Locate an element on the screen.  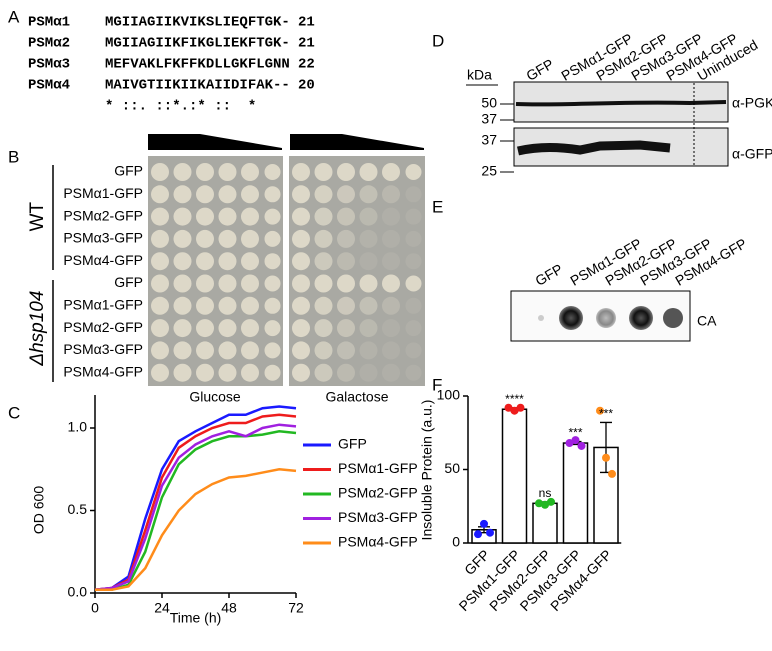
x-tick-label: 0 is located at coordinates (95, 608).